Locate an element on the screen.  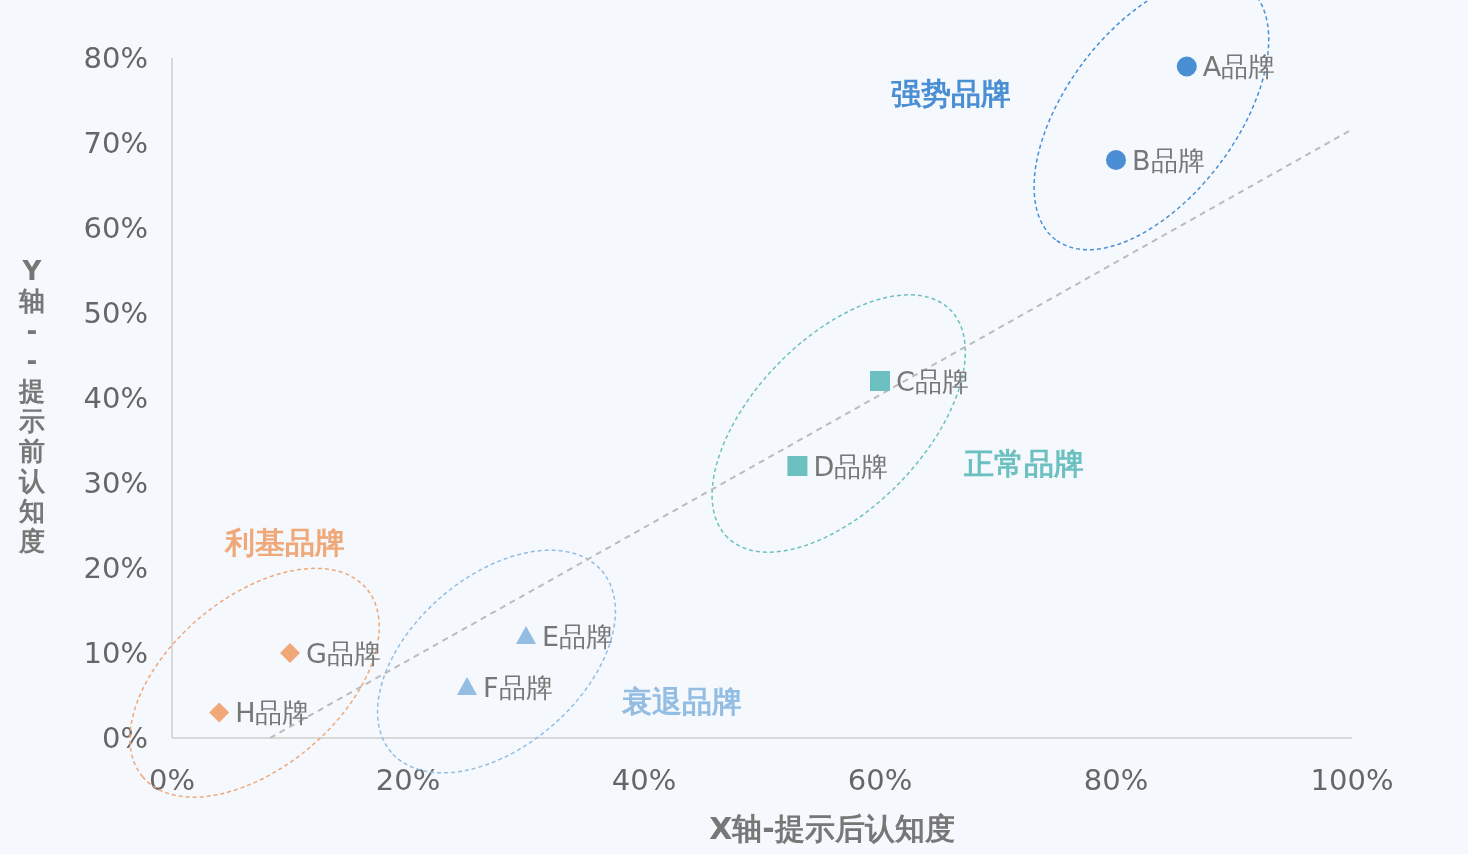
annotation: G品牌 is located at coordinates (343, 653).